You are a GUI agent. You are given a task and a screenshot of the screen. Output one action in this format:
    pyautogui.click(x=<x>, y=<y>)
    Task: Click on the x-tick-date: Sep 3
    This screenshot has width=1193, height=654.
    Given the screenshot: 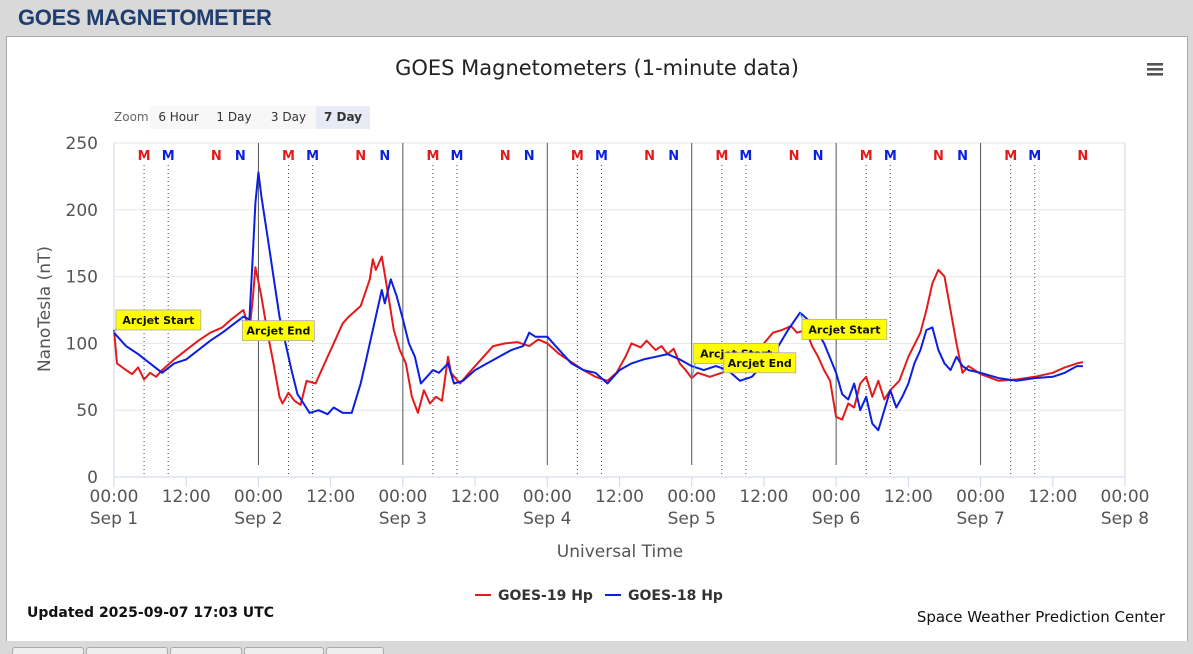 What is the action you would take?
    pyautogui.click(x=403, y=519)
    